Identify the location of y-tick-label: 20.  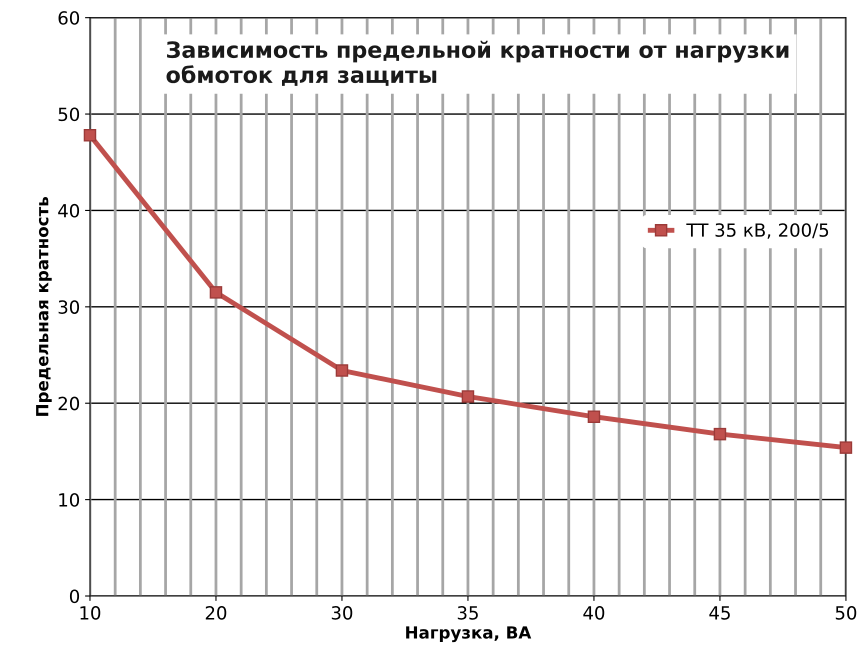
(69, 403).